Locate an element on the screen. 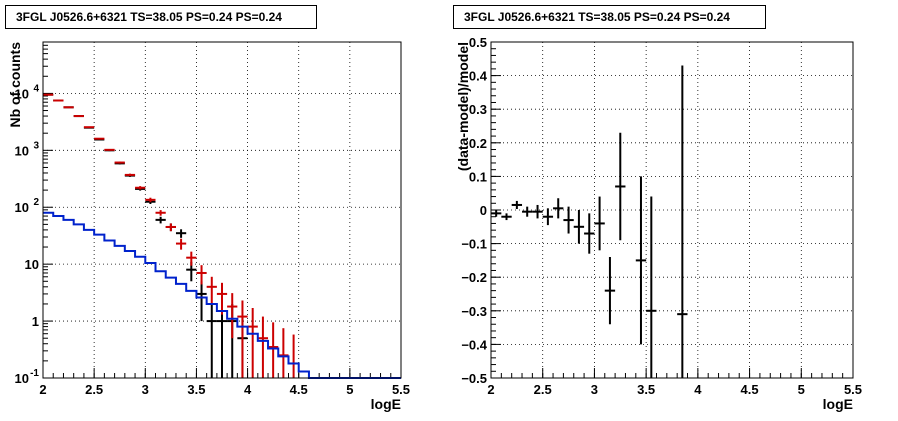 The image size is (898, 421). y-axis-label: (data-model)/model is located at coordinates (463, 106).